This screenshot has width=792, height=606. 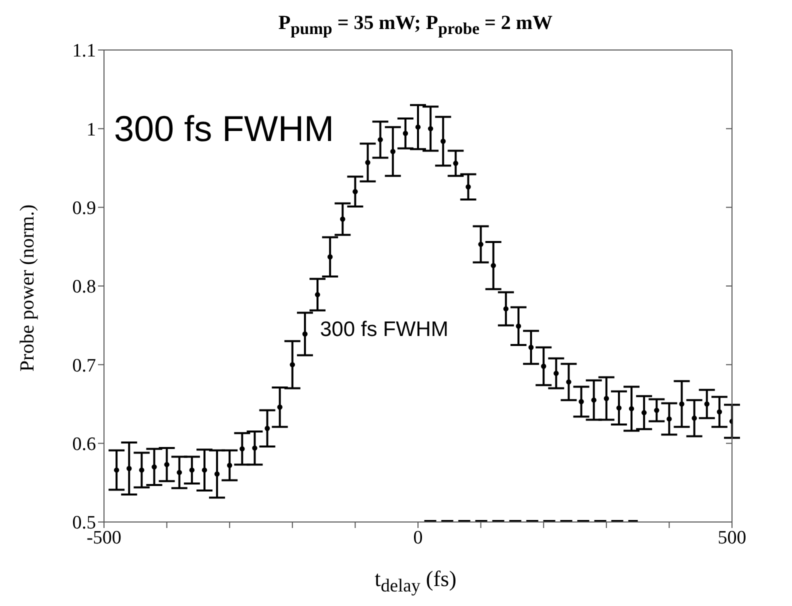 What do you see at coordinates (84, 51) in the screenshot?
I see `y-tick-label: 1.1` at bounding box center [84, 51].